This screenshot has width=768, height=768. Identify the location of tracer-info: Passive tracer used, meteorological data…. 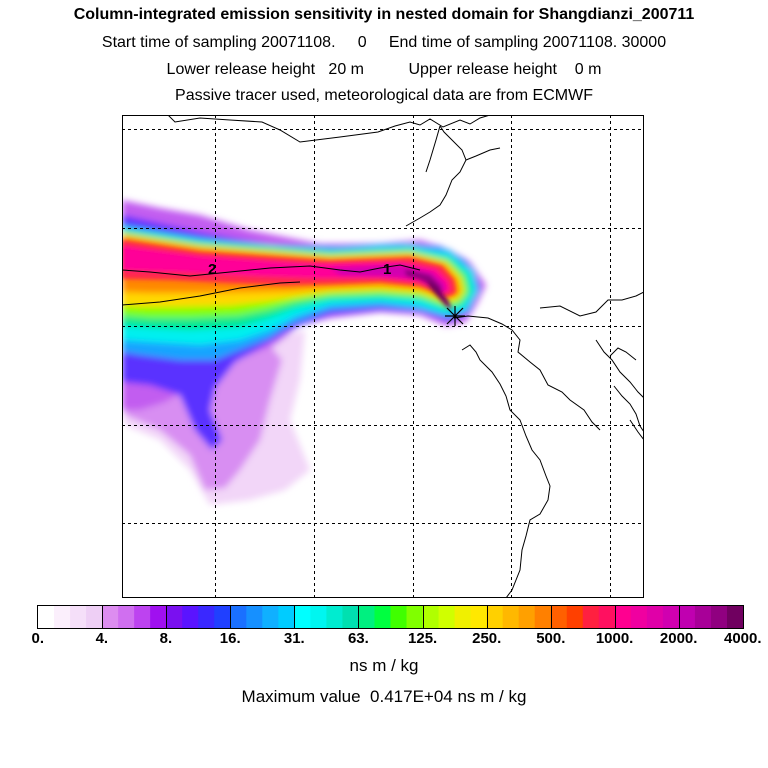
(384, 95).